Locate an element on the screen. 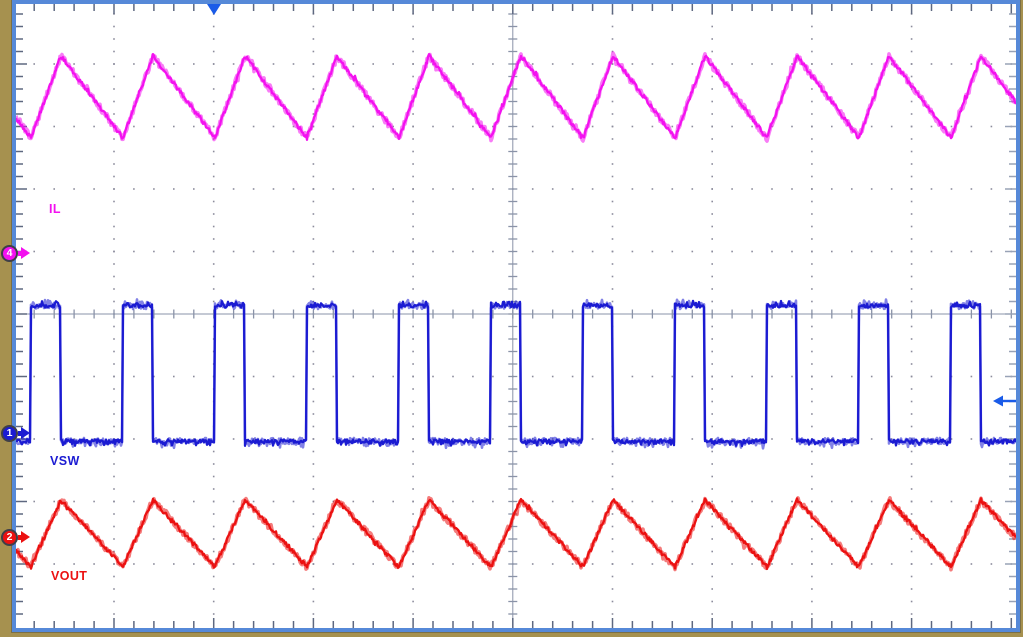 Image resolution: width=1023 pixels, height=637 pixels. channel-2-arrow-stem is located at coordinates (19, 537).